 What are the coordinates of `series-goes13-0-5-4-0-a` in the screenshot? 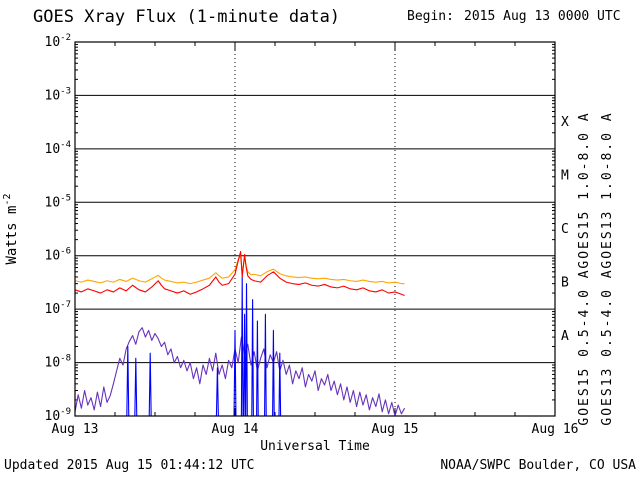 It's located at (240, 372).